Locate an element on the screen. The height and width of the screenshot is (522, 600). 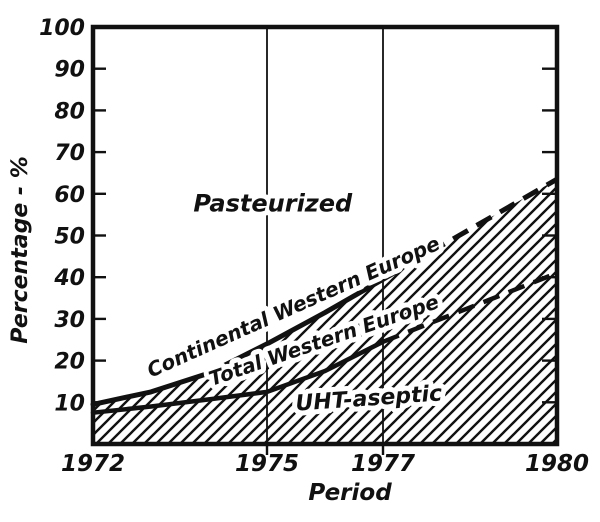
x-tick-label-1977: 1977 is located at coordinates (383, 464).